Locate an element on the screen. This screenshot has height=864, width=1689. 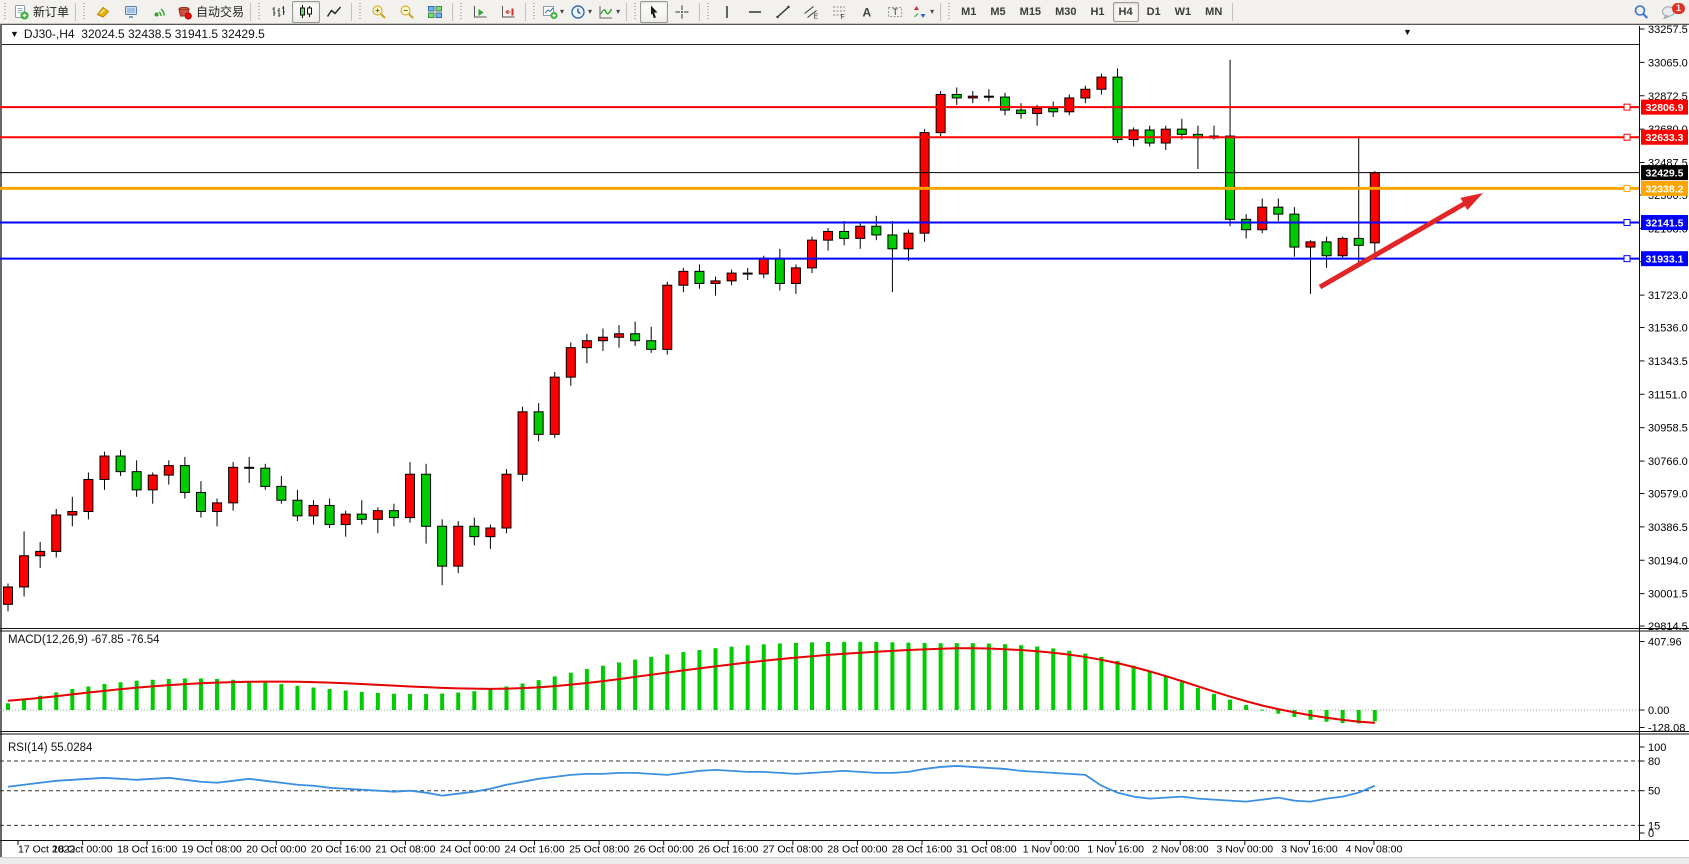
tile-windows-button is located at coordinates (435, 12).